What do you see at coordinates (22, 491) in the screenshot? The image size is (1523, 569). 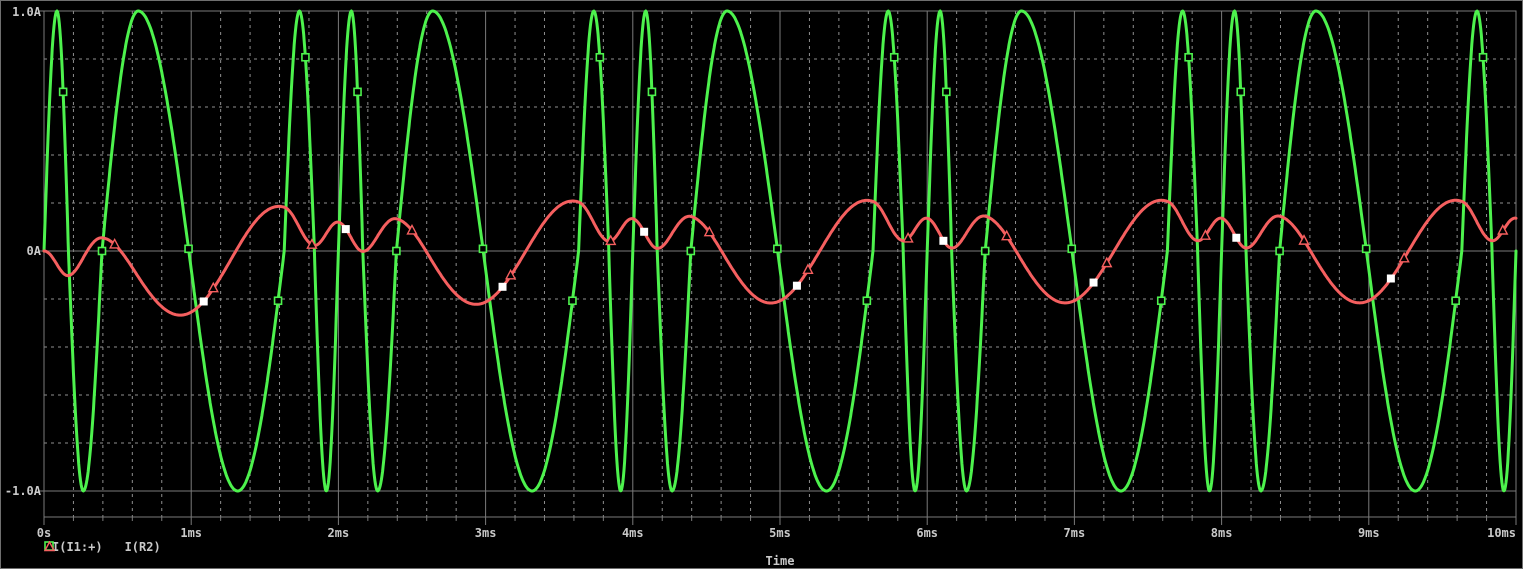 I see `y-axis-label-m1a: -1.0A` at bounding box center [22, 491].